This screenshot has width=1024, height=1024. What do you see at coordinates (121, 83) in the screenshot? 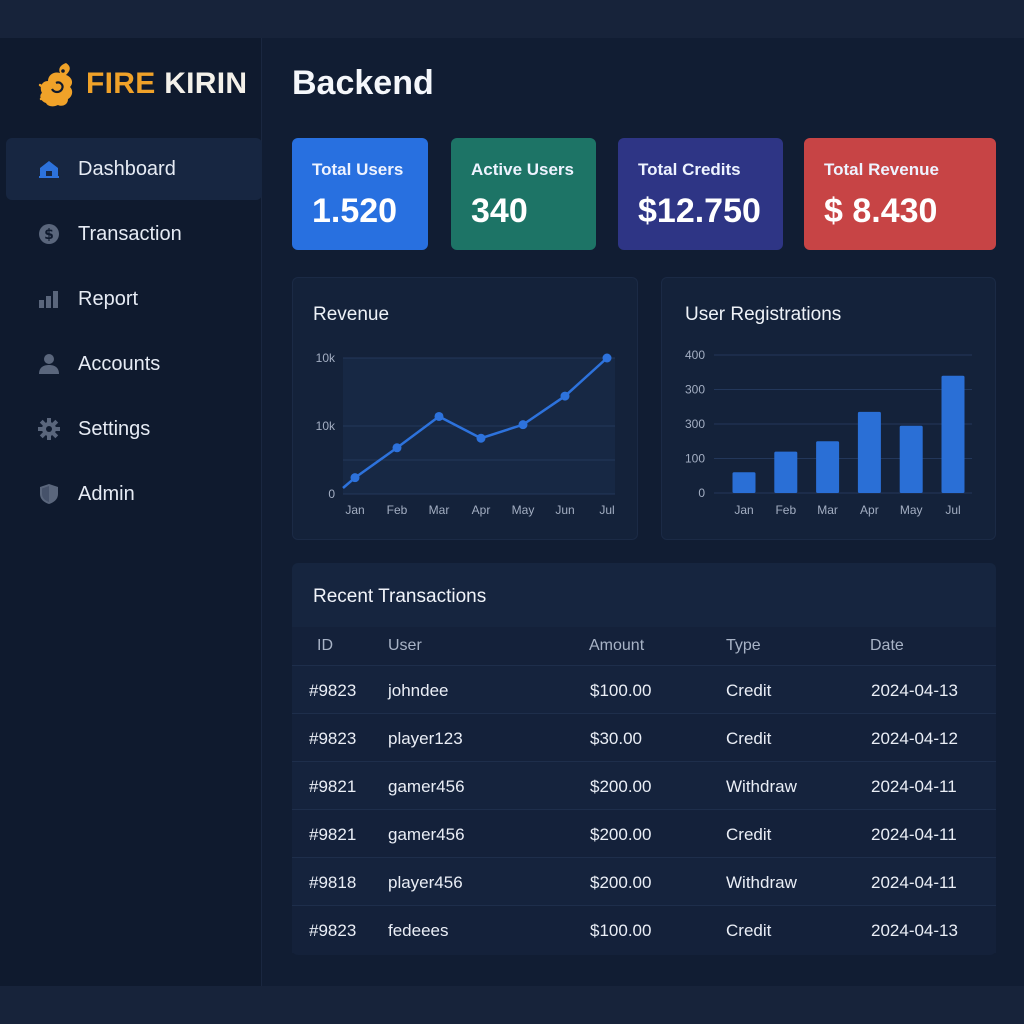
I see `brand-name-fire: FIRE` at bounding box center [121, 83].